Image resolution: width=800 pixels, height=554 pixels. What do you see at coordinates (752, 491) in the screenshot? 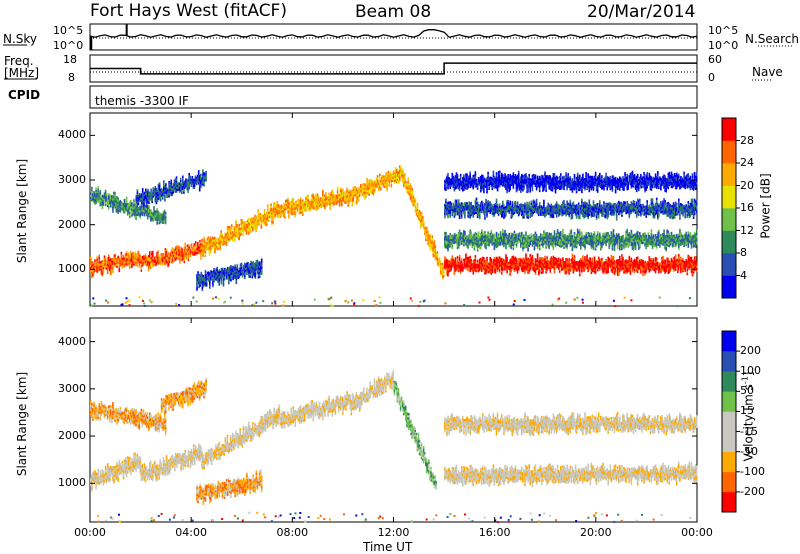
I see `velocity-colorbar-tick-label-7: -200` at bounding box center [752, 491].